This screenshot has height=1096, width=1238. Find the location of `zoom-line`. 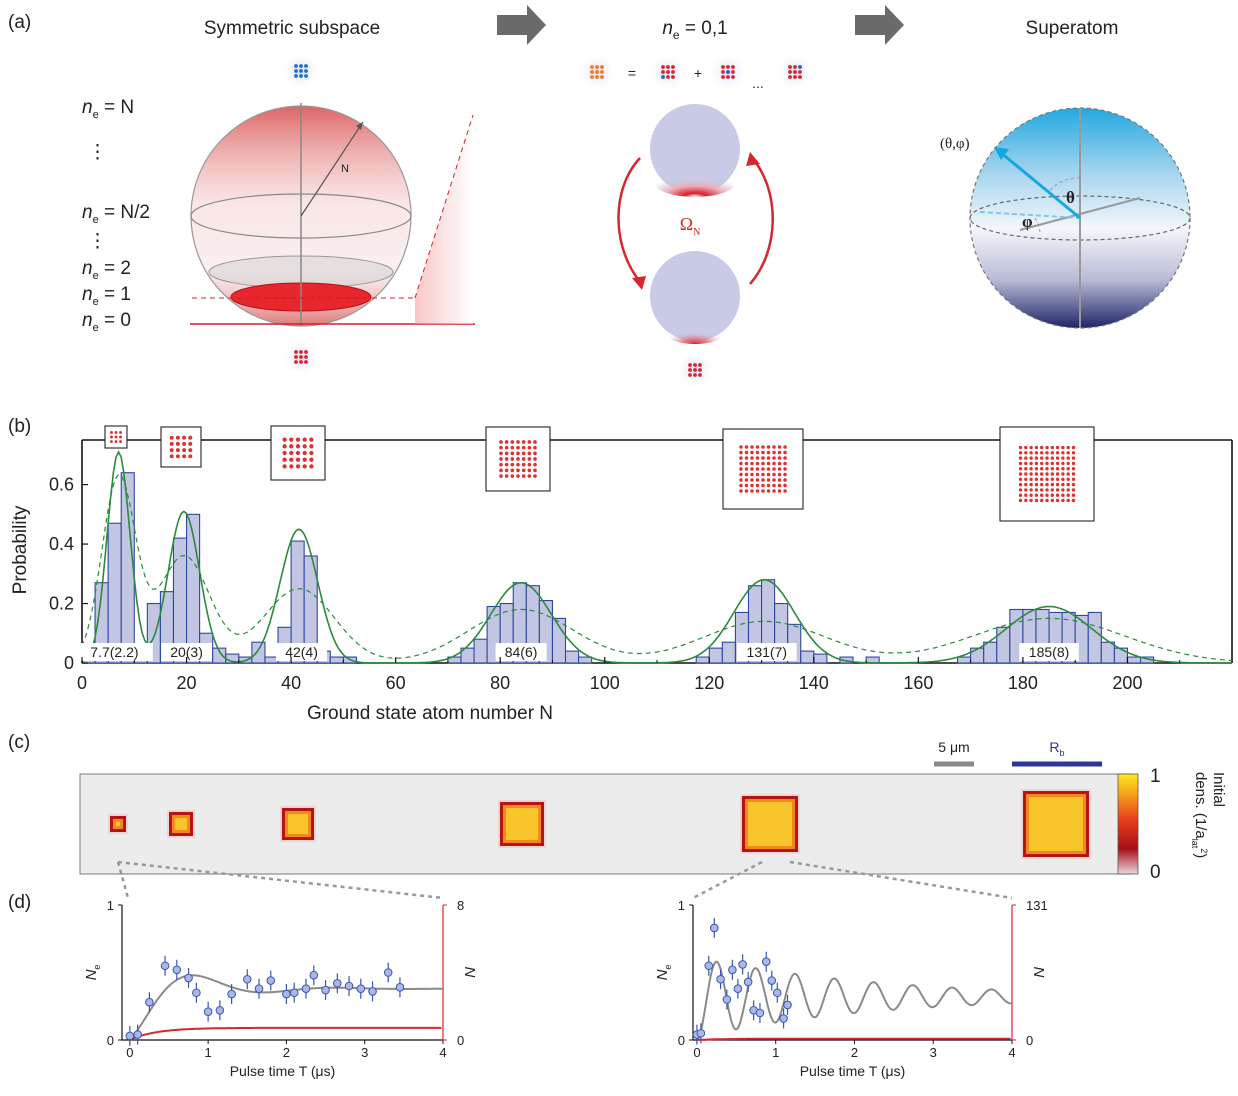

zoom-line is located at coordinates (727, 880).